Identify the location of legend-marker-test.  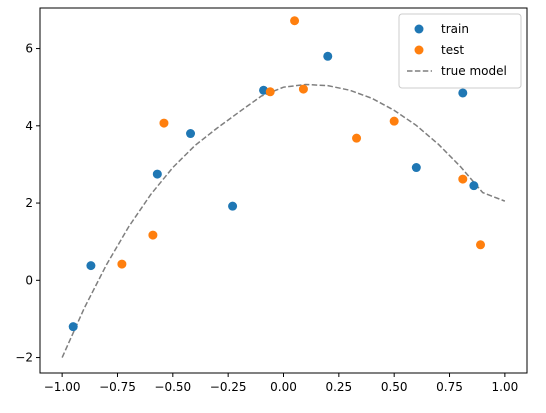
(419, 50).